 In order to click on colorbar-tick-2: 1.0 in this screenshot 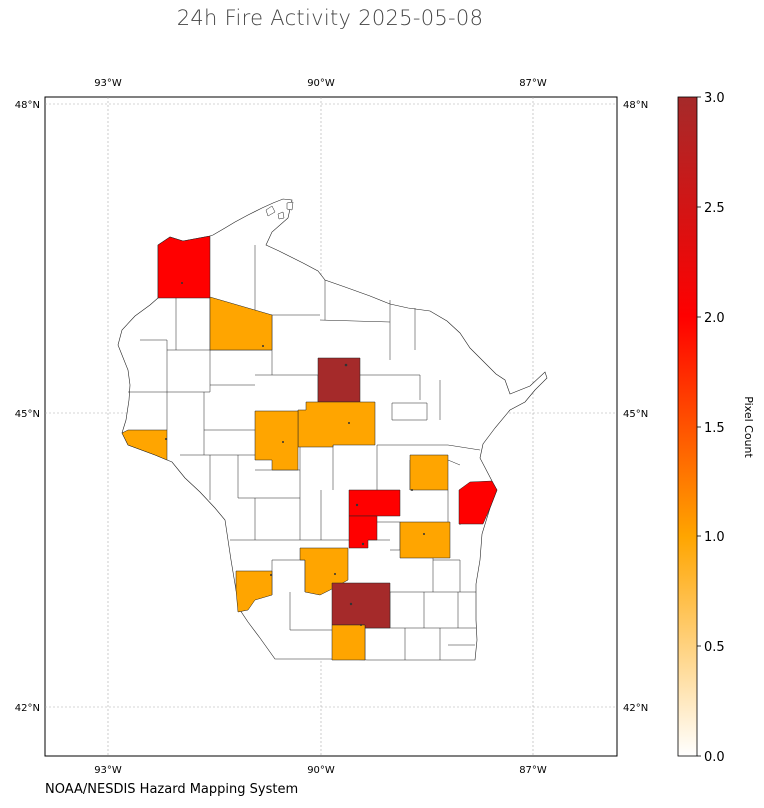, I will do `click(714, 537)`.